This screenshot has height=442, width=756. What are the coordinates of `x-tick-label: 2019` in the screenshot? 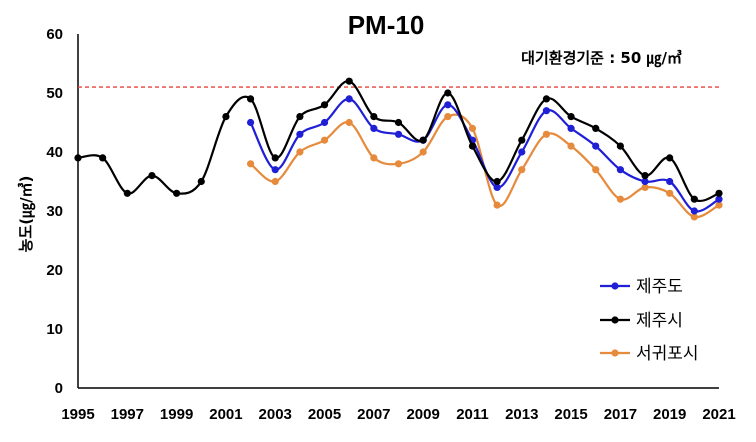 It's located at (669, 414).